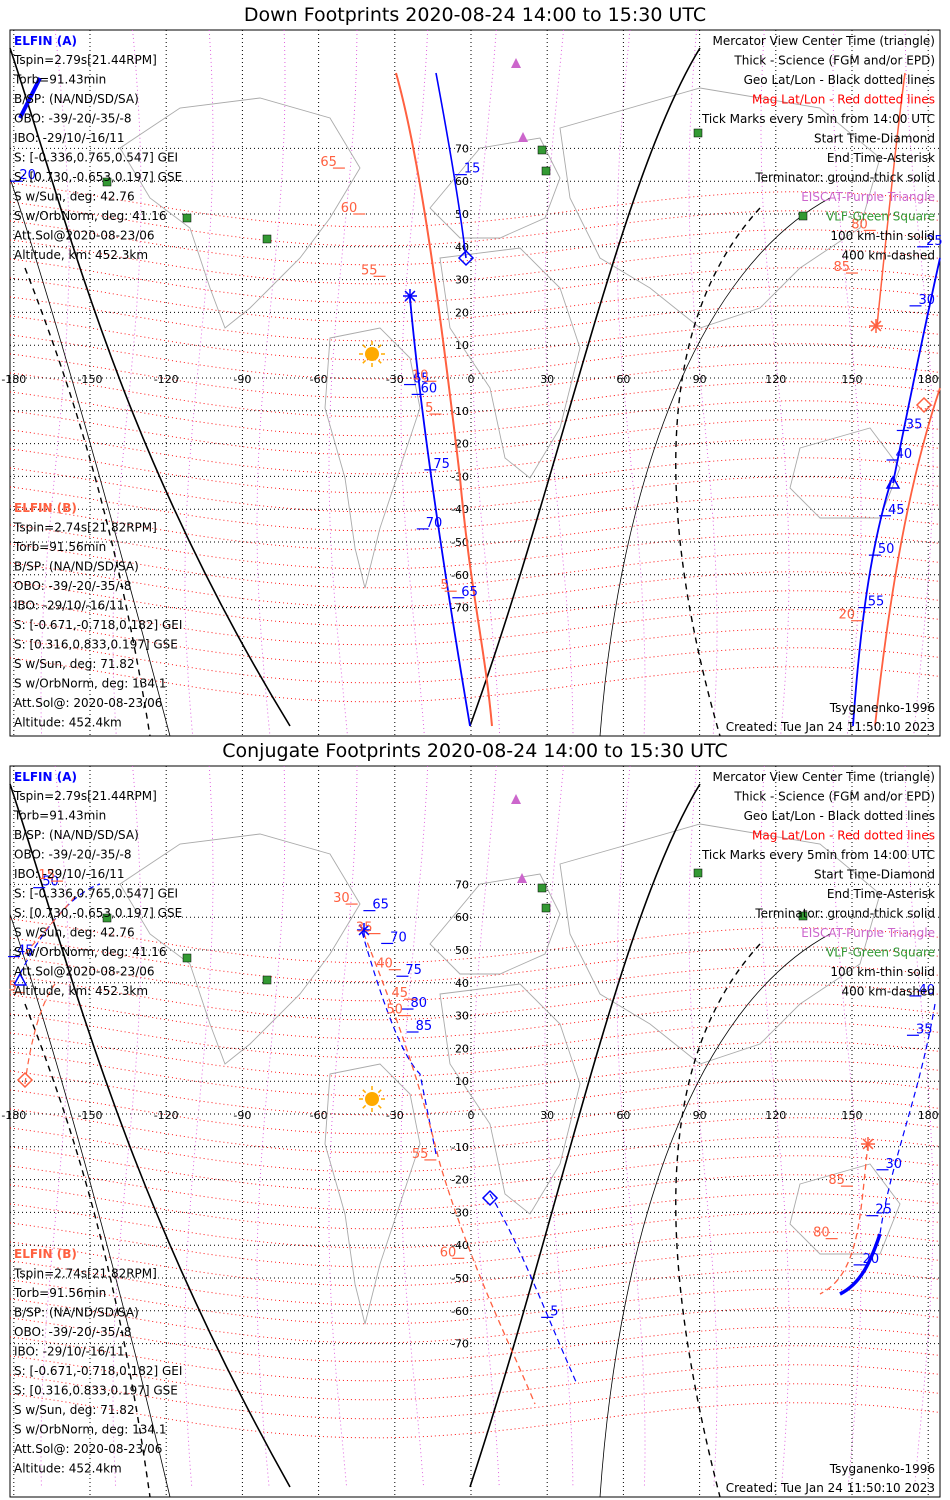 The height and width of the screenshot is (1500, 950). What do you see at coordinates (50, 882) in the screenshot?
I see `elfin-a-tick-label: 50` at bounding box center [50, 882].